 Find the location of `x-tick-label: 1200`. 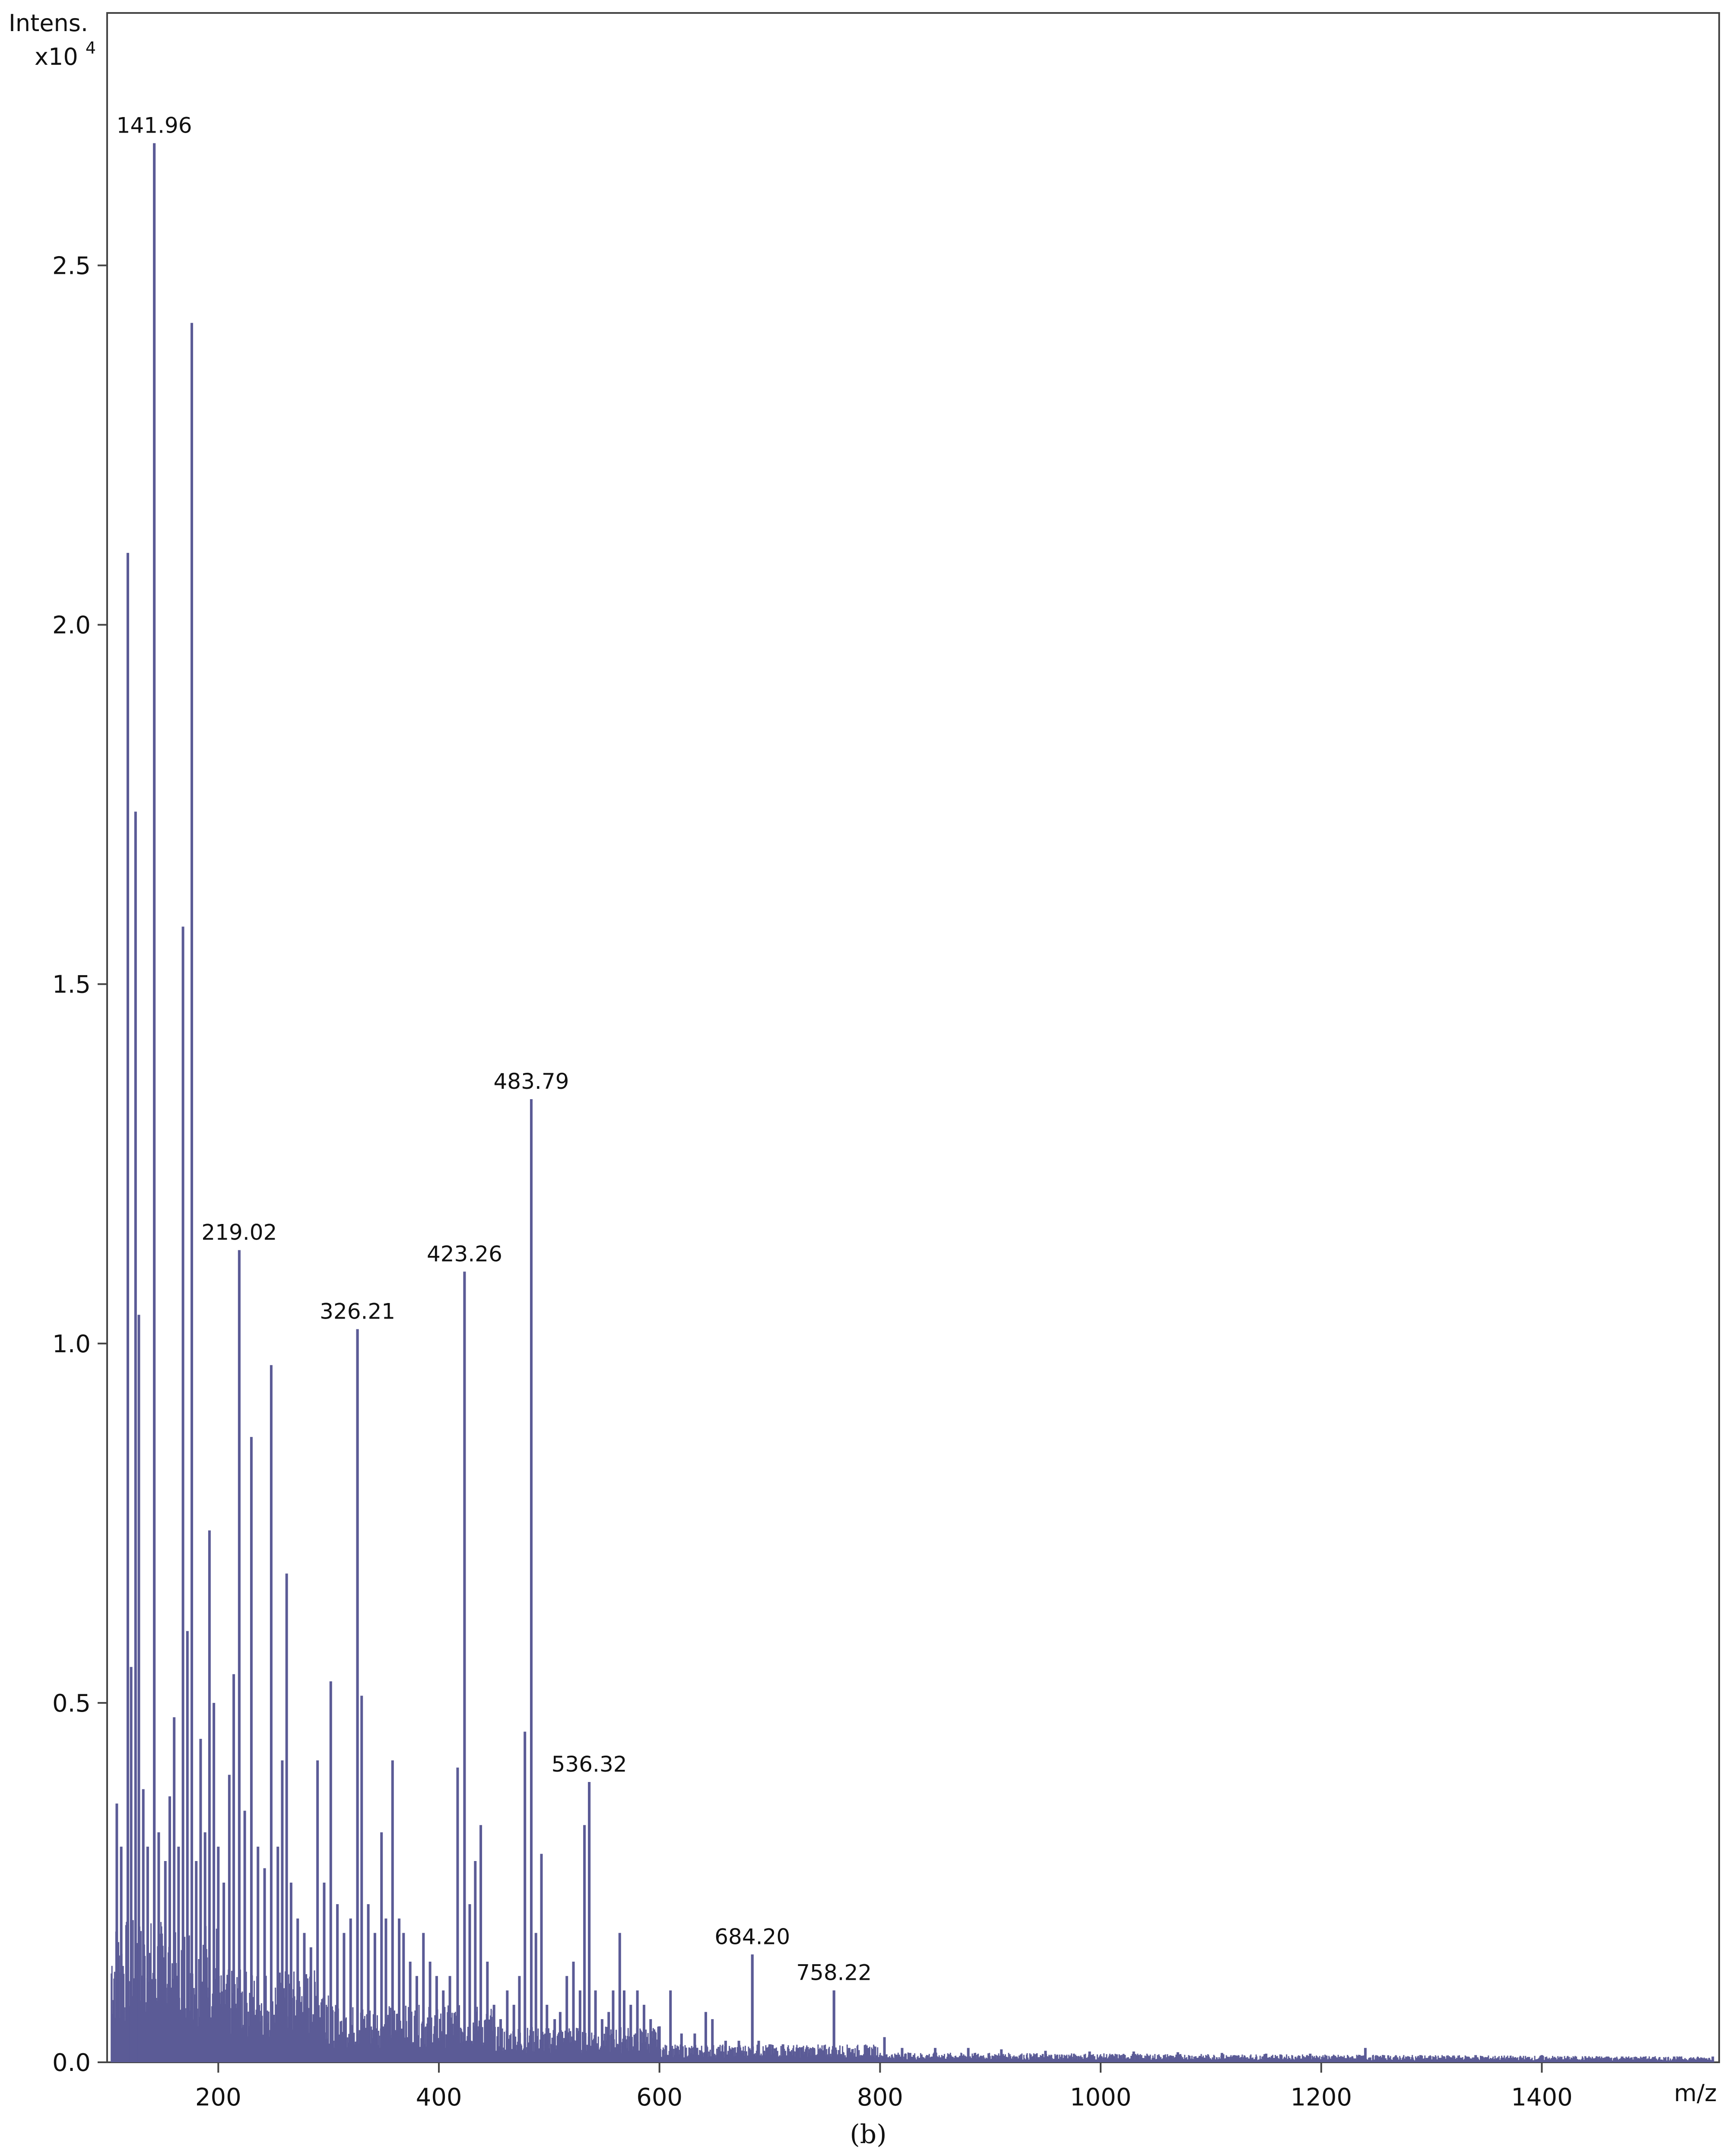

x-tick-label: 1200 is located at coordinates (1321, 2097).